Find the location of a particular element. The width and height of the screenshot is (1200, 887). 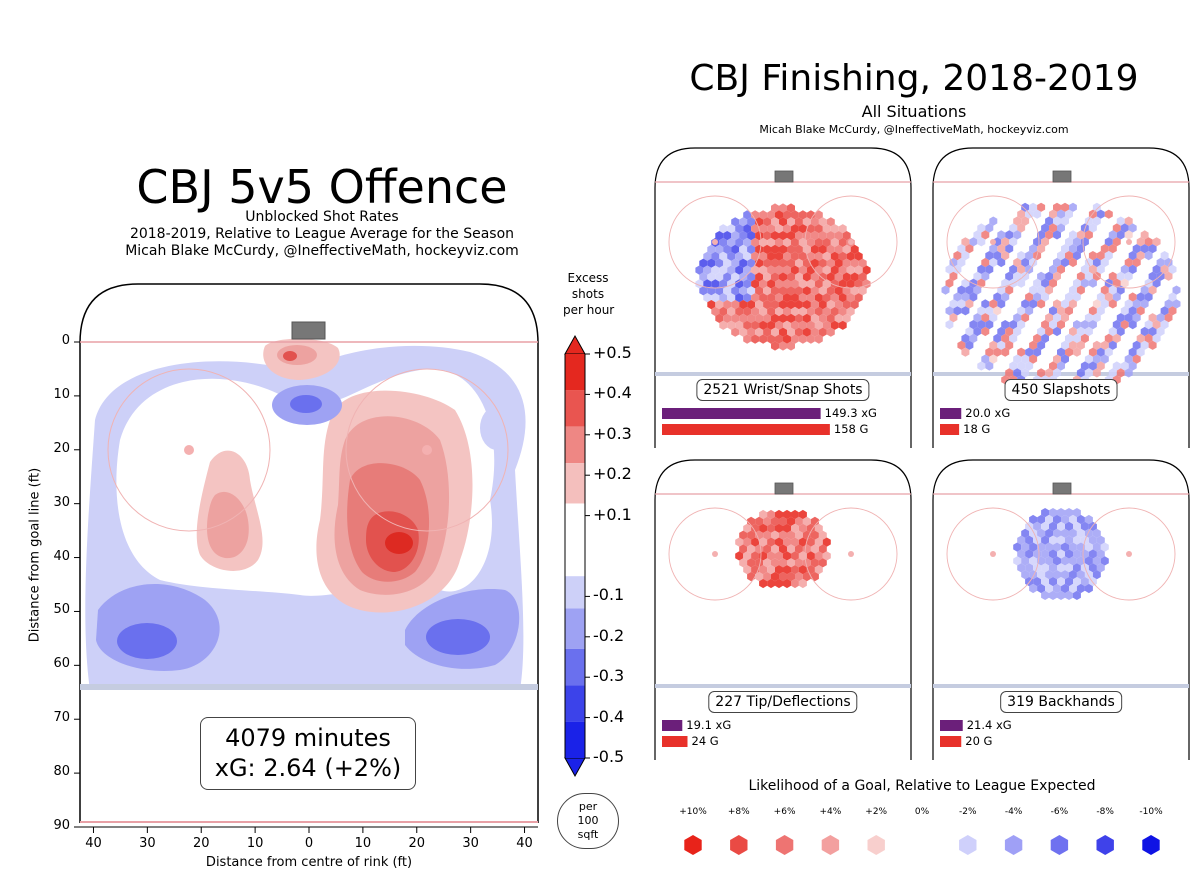

y-tick-label: 90 is located at coordinates (61, 825).